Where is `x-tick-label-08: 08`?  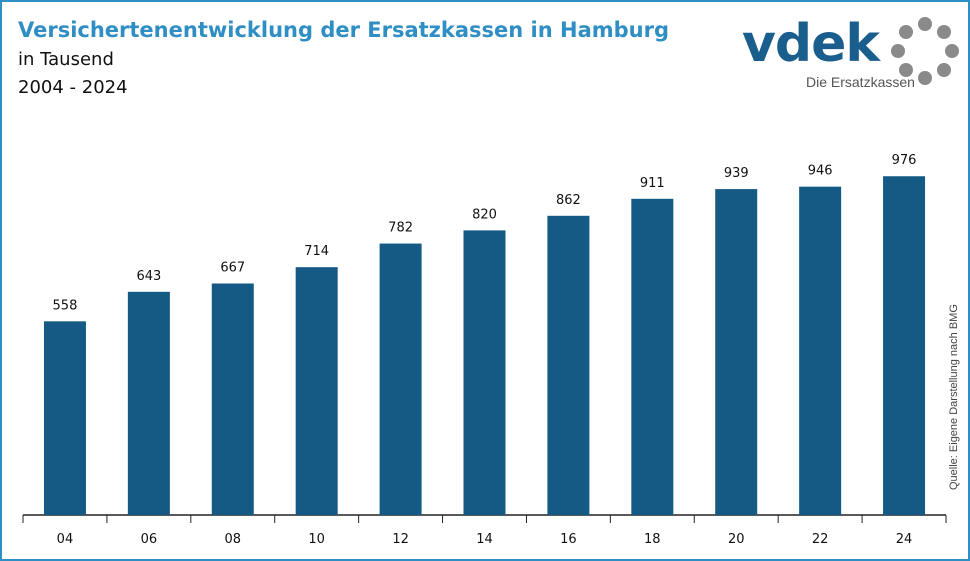
x-tick-label-08: 08 is located at coordinates (232, 539).